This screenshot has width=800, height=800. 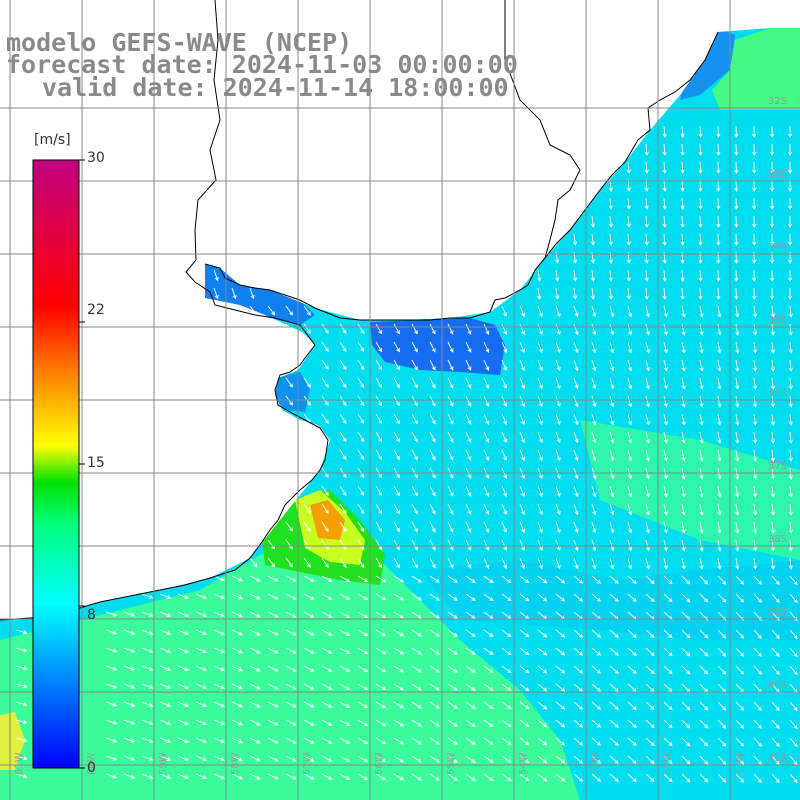 I want to click on lon-label: 56W, so click(x=379, y=763).